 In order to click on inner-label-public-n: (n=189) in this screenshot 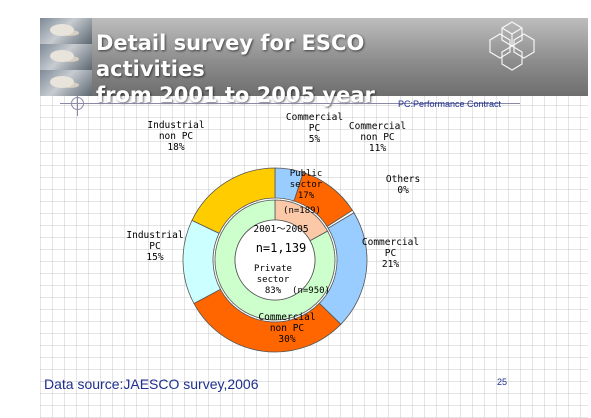, I will do `click(302, 211)`.